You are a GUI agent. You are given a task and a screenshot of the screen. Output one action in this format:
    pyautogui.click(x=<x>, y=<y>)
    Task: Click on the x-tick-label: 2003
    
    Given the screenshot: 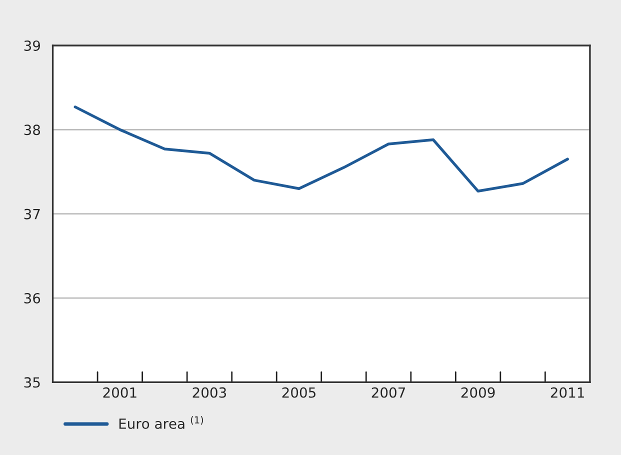 What is the action you would take?
    pyautogui.click(x=209, y=392)
    